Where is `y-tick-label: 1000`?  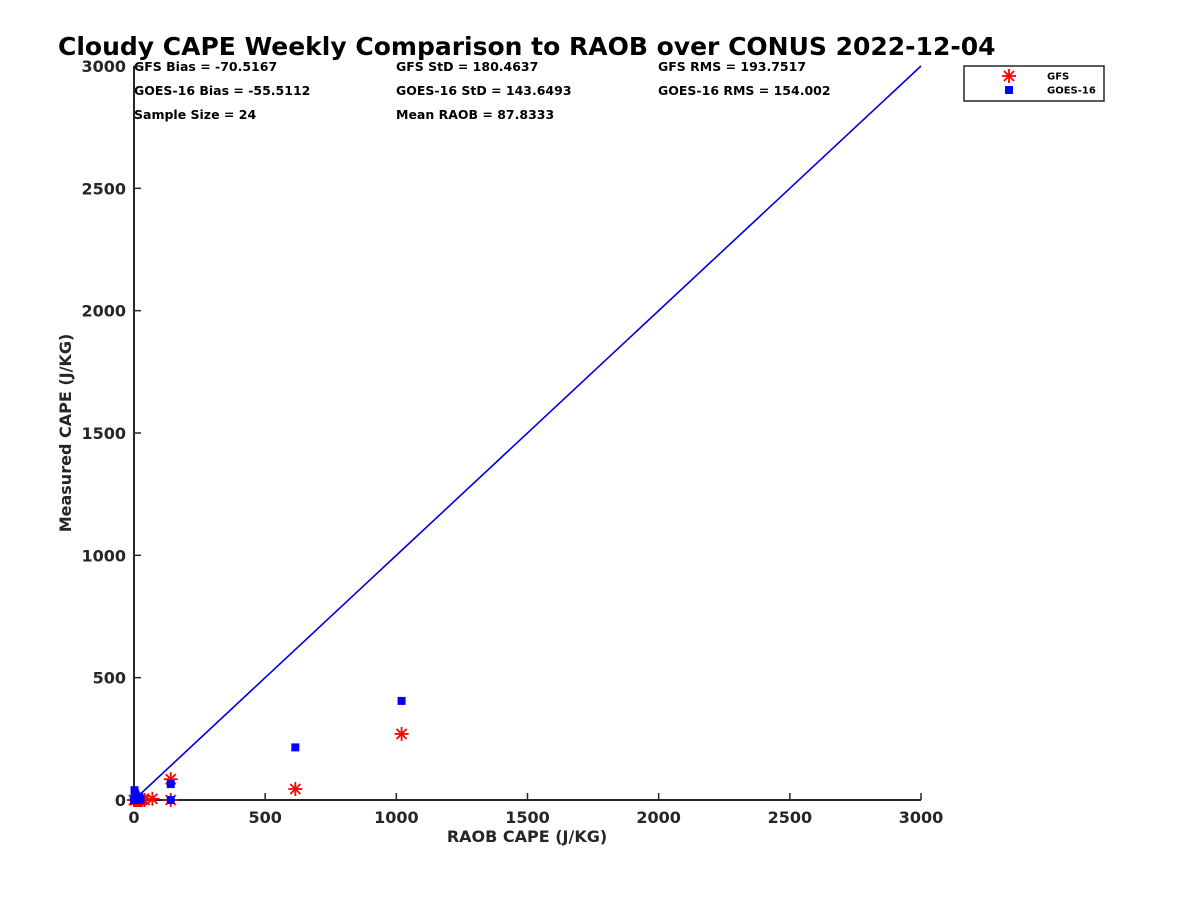 y-tick-label: 1000 is located at coordinates (103, 555).